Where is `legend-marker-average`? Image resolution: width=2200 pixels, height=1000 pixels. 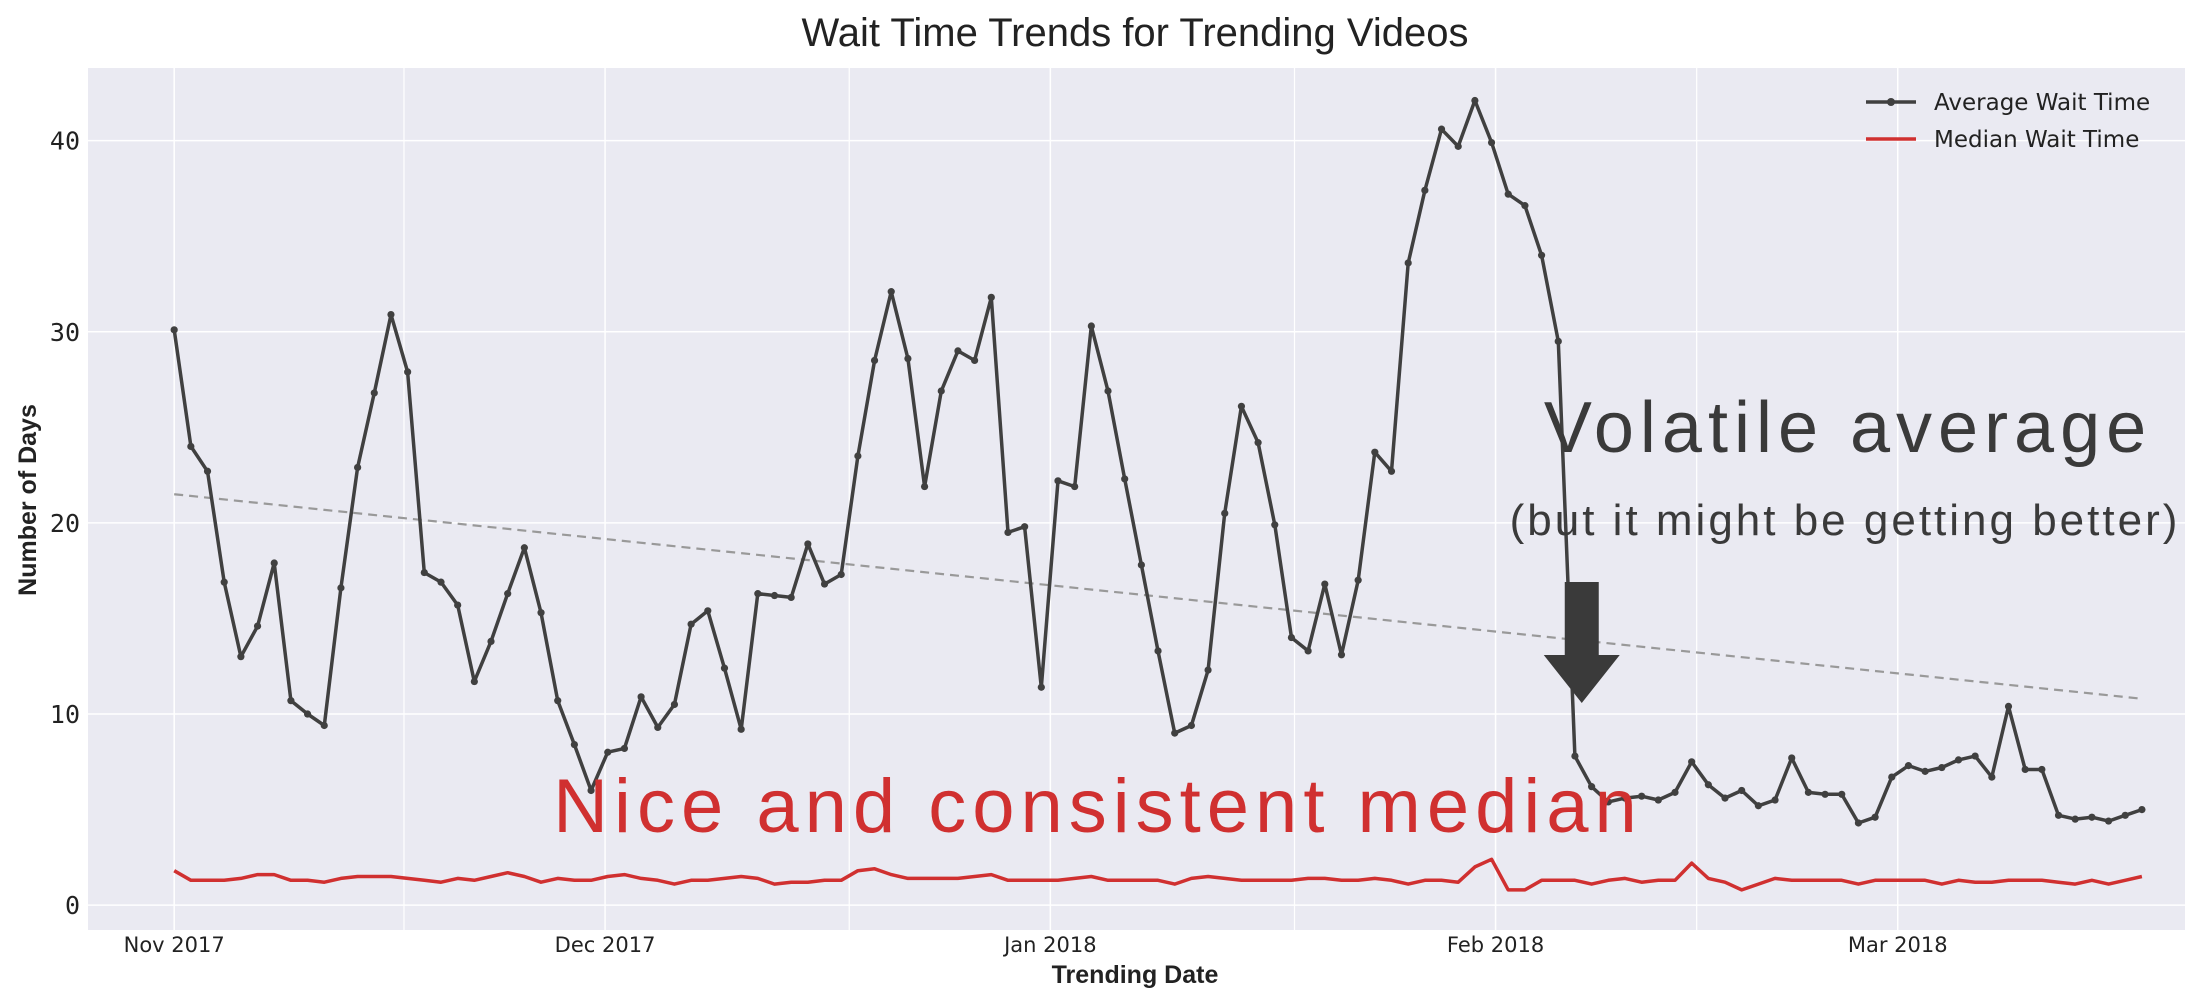 legend-marker-average is located at coordinates (1891, 102).